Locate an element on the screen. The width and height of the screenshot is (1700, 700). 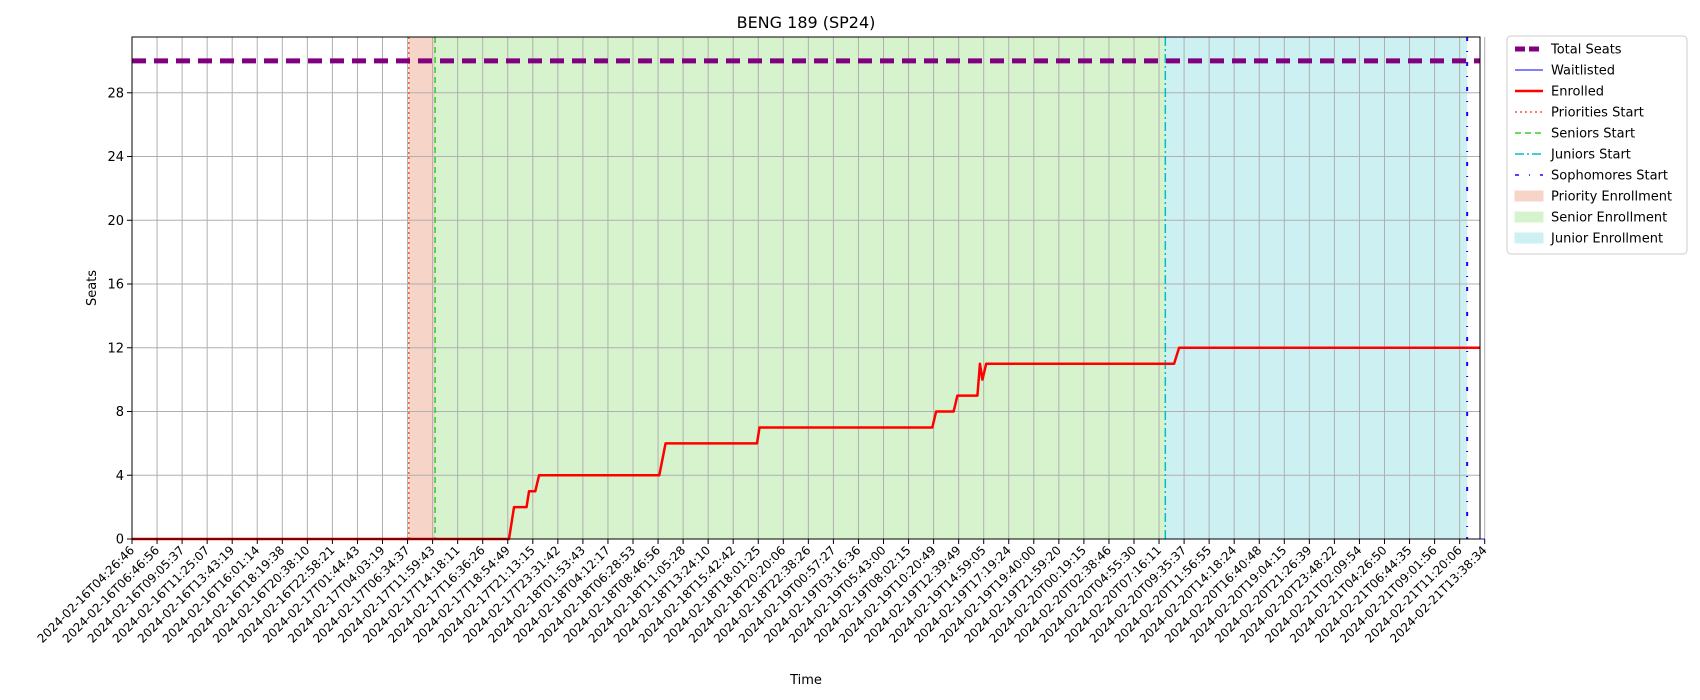
chart-title: BENG 189 (SP24) is located at coordinates (806, 22).